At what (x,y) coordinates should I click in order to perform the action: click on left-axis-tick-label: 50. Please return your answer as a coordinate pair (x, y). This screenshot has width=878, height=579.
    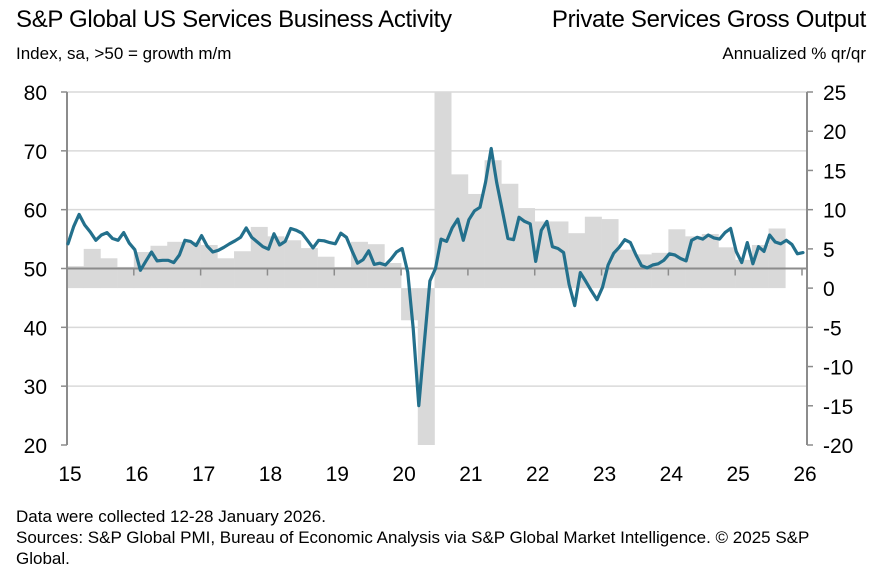
    Looking at the image, I should click on (35, 270).